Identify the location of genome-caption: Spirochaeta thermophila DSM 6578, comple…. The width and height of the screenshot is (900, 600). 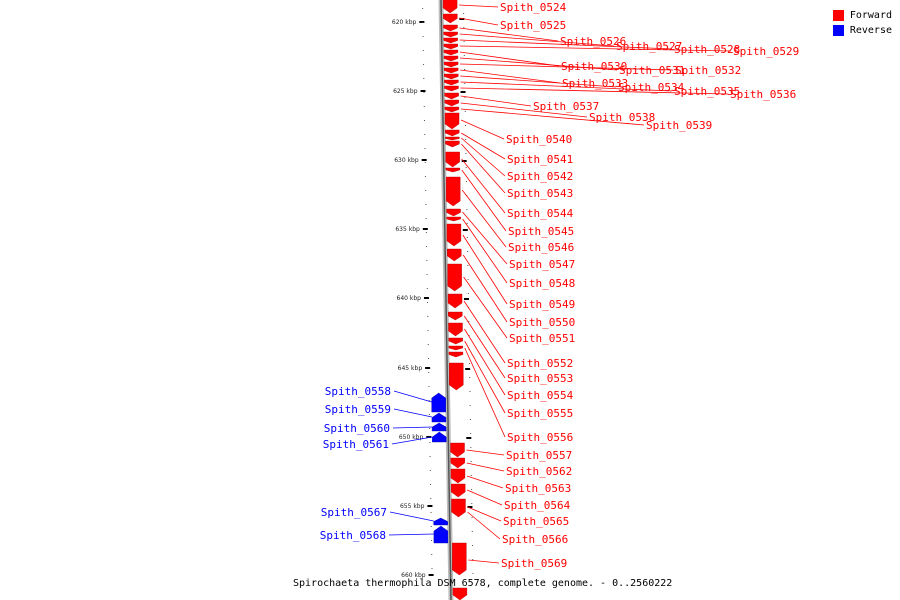
(483, 583).